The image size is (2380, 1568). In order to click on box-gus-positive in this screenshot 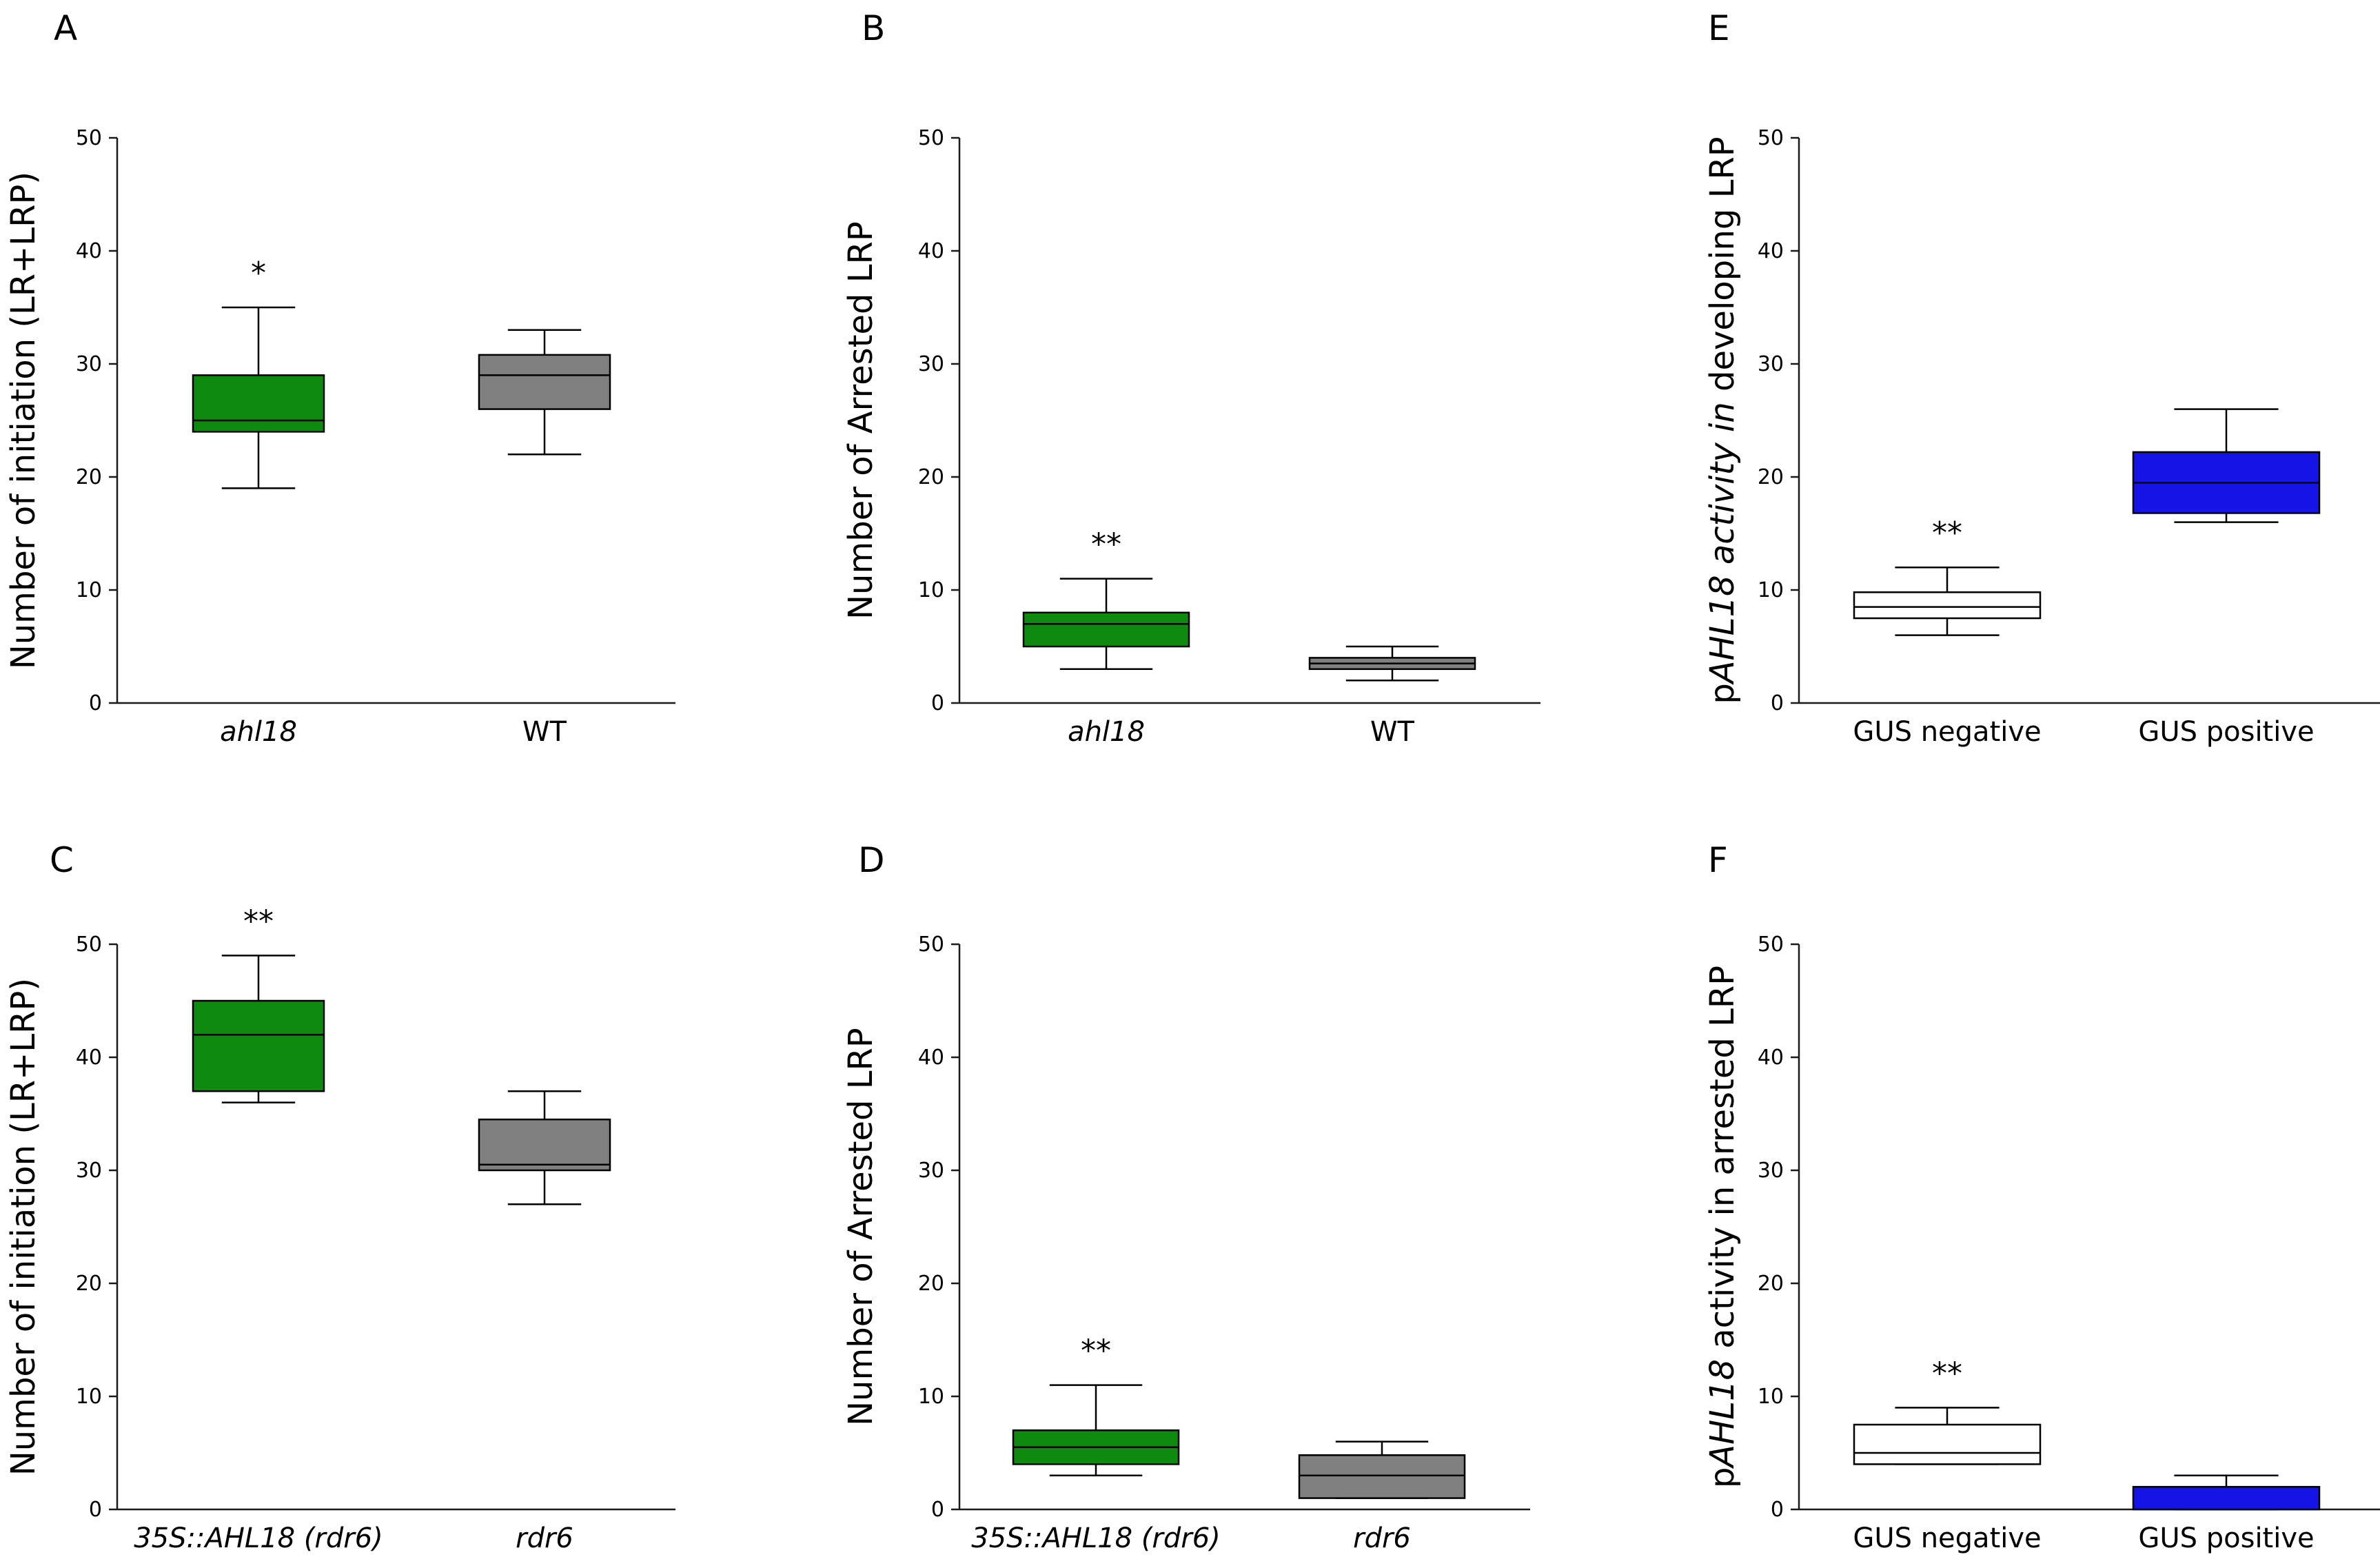, I will do `click(2226, 1498)`.